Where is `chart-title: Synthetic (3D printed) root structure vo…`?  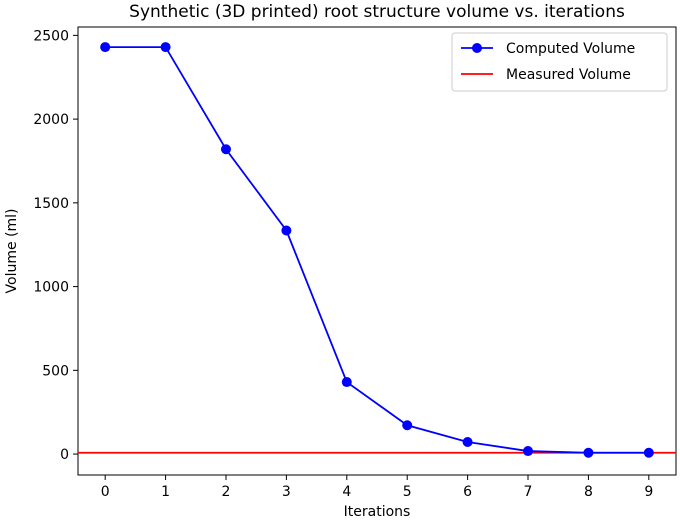
chart-title: Synthetic (3D printed) root structure vo… is located at coordinates (377, 12).